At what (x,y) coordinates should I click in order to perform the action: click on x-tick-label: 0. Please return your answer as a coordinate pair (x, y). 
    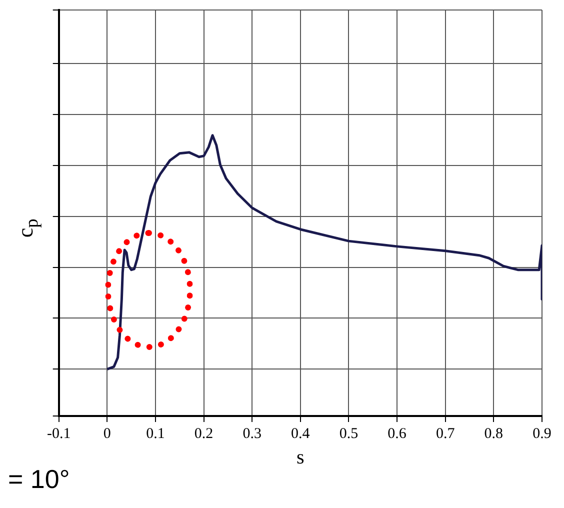
    Looking at the image, I should click on (107, 434).